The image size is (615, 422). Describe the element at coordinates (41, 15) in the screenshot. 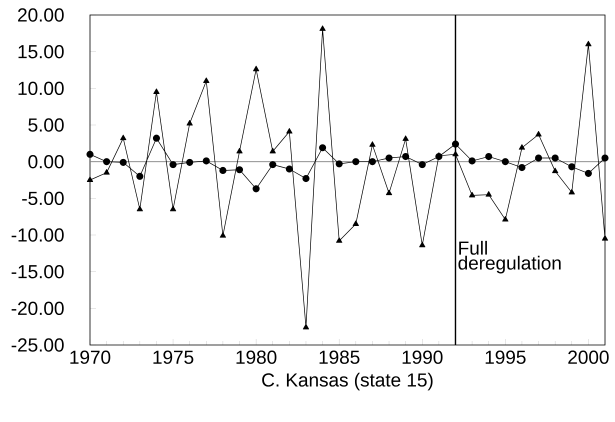

I see `y-tick-label: 20.00` at that location.